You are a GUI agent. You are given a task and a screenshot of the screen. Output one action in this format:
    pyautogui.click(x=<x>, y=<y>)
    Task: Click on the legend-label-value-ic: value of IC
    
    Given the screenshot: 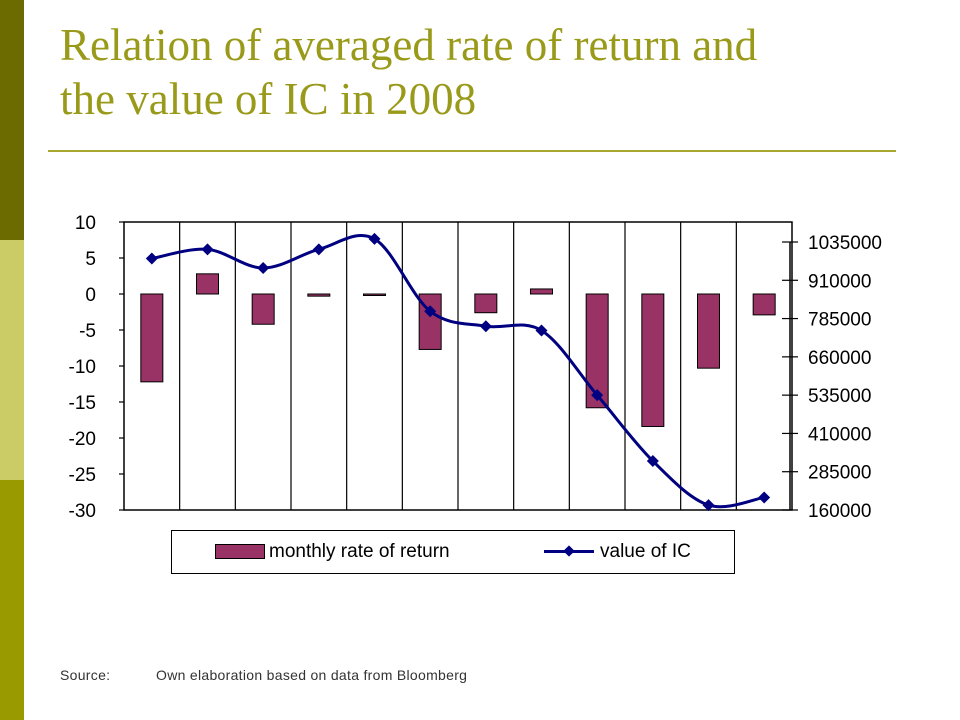 What is the action you would take?
    pyautogui.click(x=645, y=551)
    